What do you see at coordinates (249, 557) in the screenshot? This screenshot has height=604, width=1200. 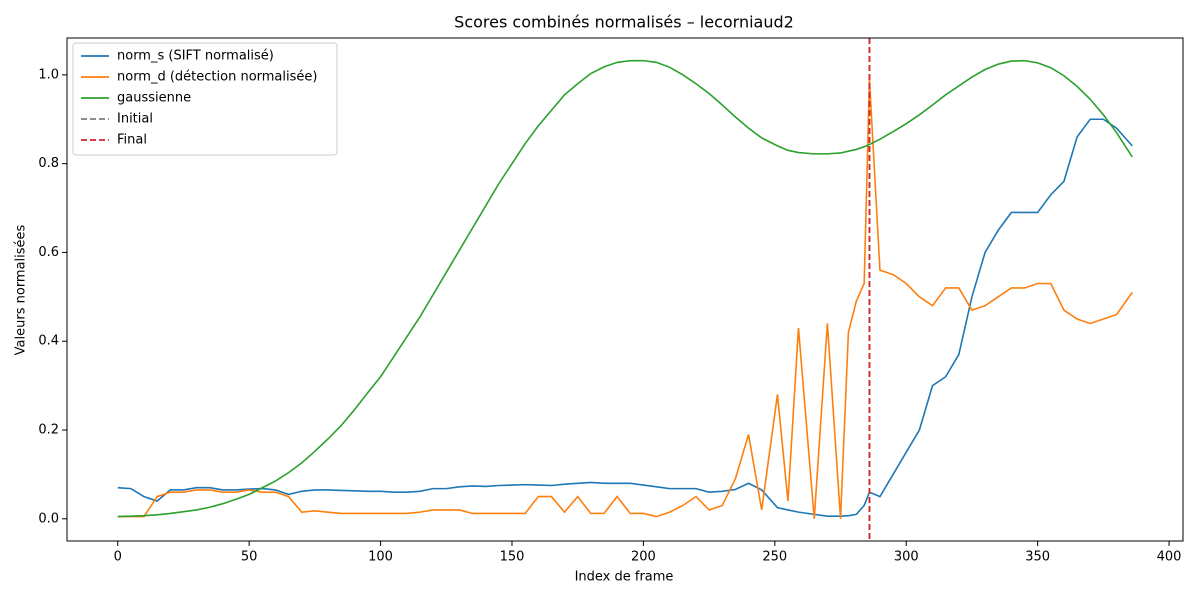 I see `x-tick-label: 50` at bounding box center [249, 557].